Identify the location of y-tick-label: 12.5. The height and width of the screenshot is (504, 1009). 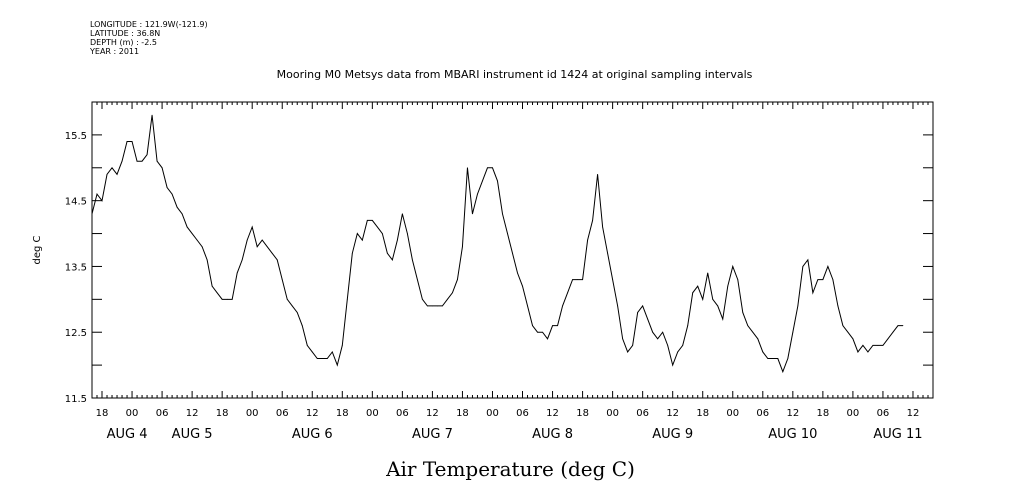
(76, 333).